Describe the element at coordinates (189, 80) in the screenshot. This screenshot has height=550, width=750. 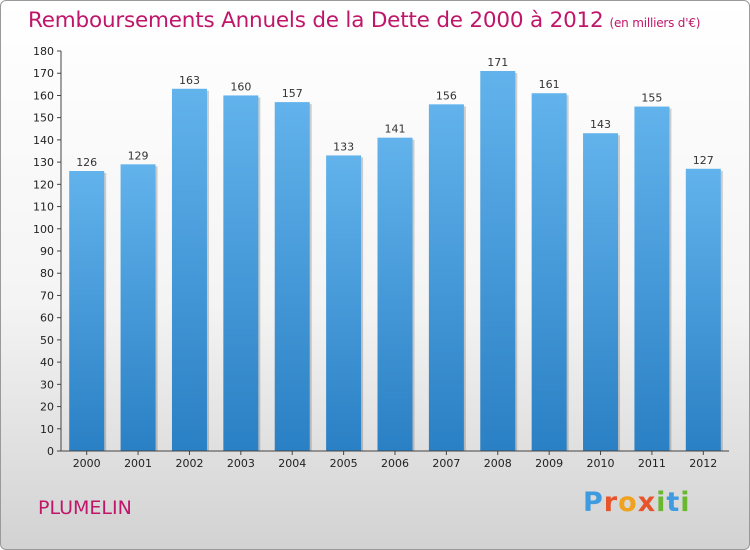
I see `data-label: 163` at that location.